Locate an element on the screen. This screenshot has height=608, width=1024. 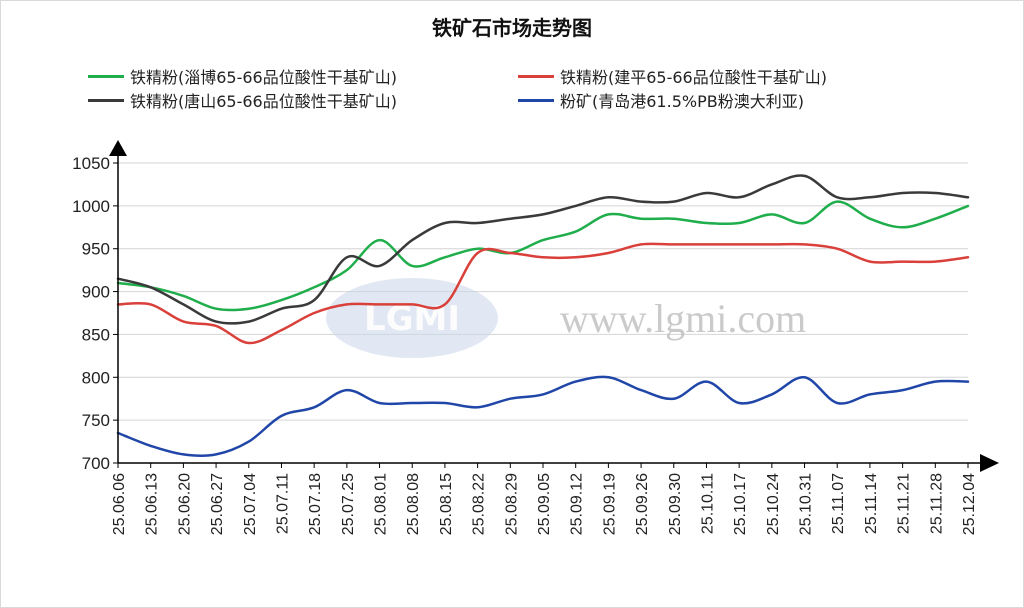
chart-title: 铁矿石市场走势图 is located at coordinates (512, 28).